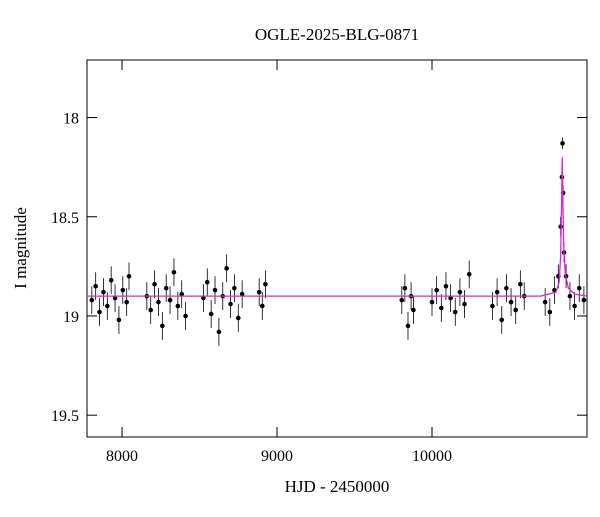  What do you see at coordinates (65, 218) in the screenshot?
I see `y-tick-label: 18.5` at bounding box center [65, 218].